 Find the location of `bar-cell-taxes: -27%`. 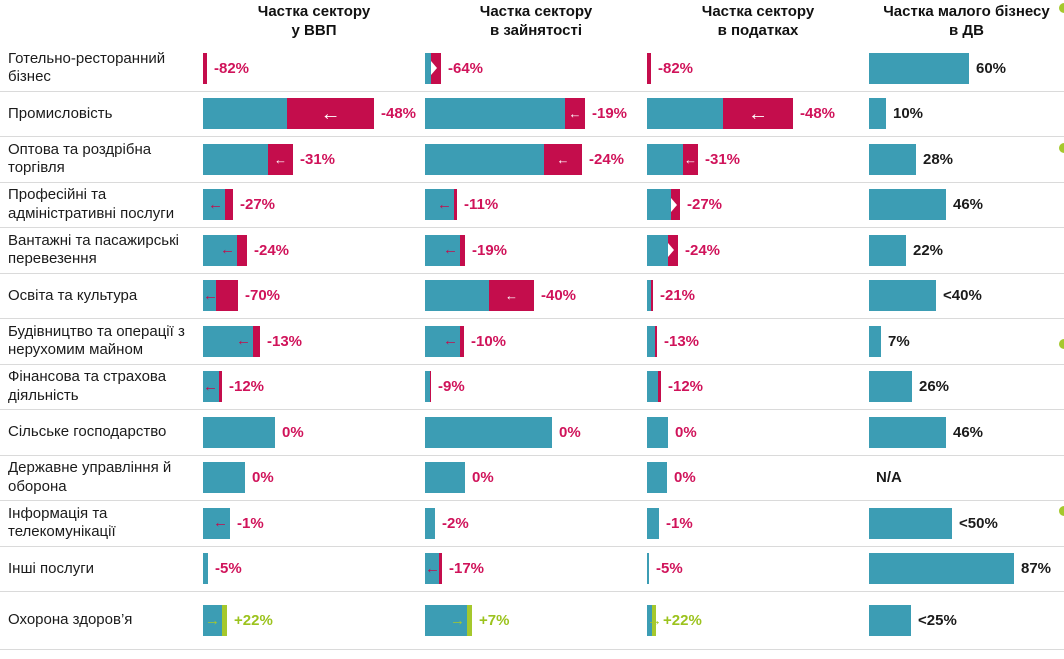

bar-cell-taxes: -27% is located at coordinates (758, 205).